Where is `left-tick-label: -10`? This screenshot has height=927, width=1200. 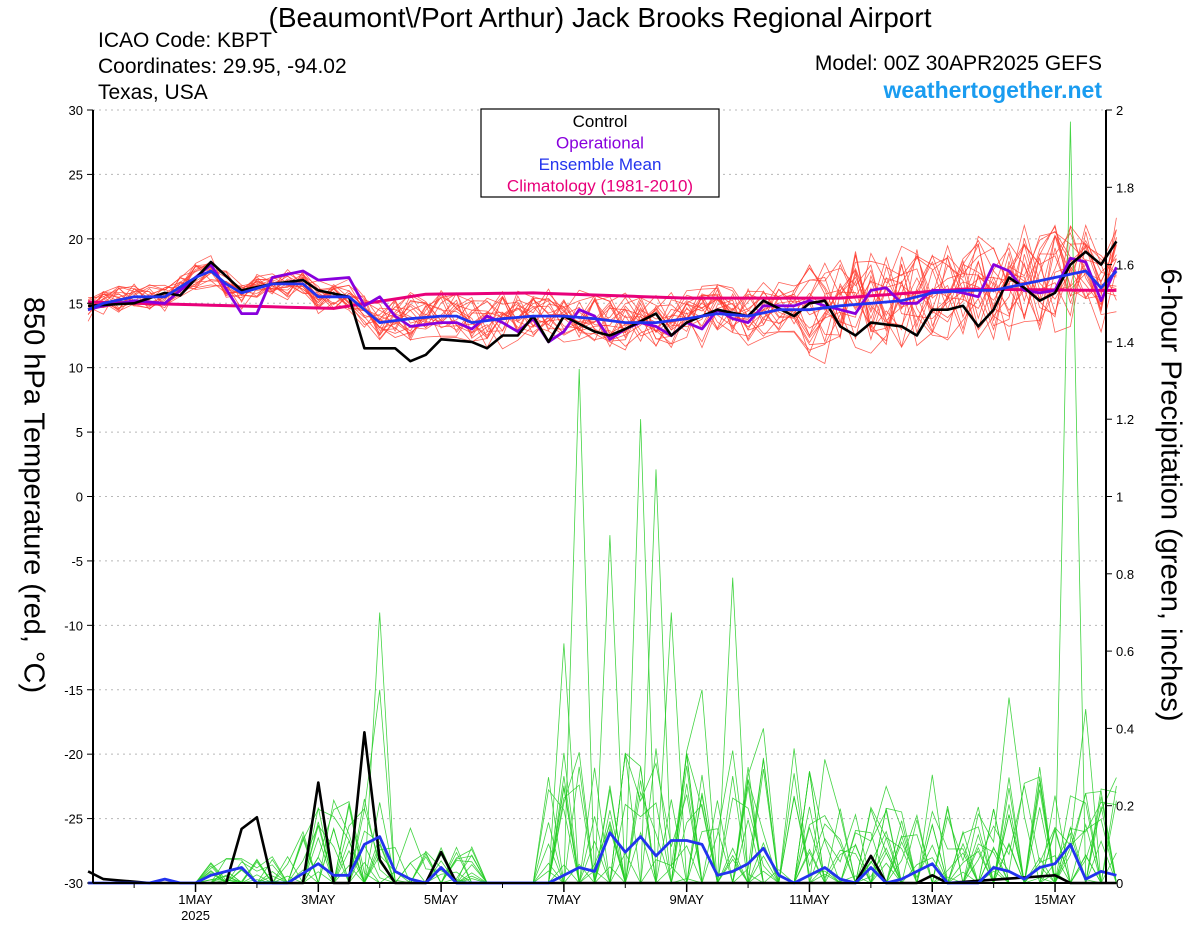 left-tick-label: -10 is located at coordinates (73, 625).